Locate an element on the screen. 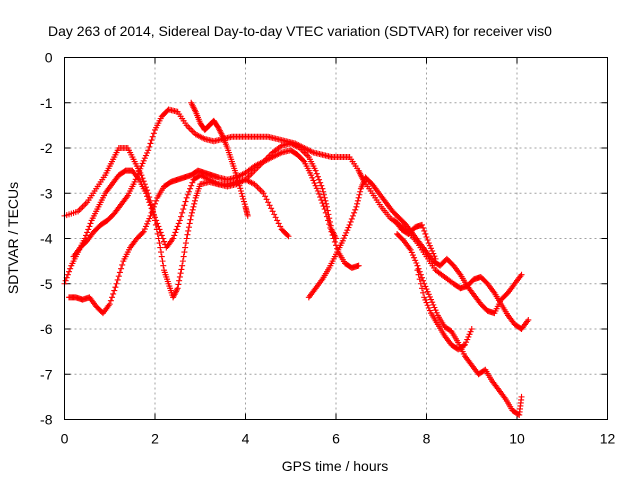 The image size is (640, 480). y-tick-label: -5 is located at coordinates (46, 284).